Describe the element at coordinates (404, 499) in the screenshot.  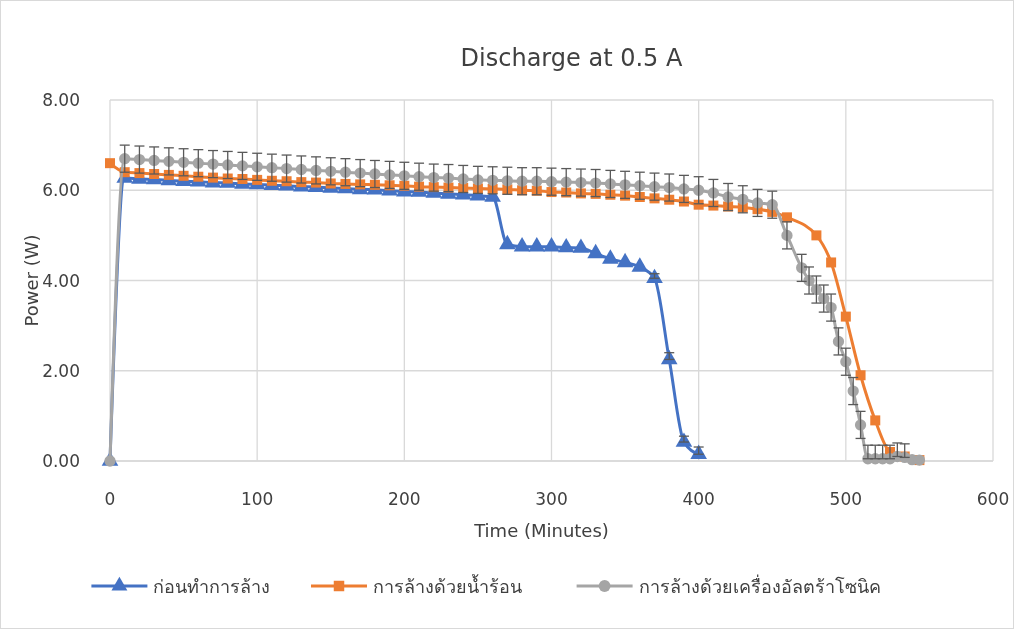
I see `x-tick-label: 200` at that location.